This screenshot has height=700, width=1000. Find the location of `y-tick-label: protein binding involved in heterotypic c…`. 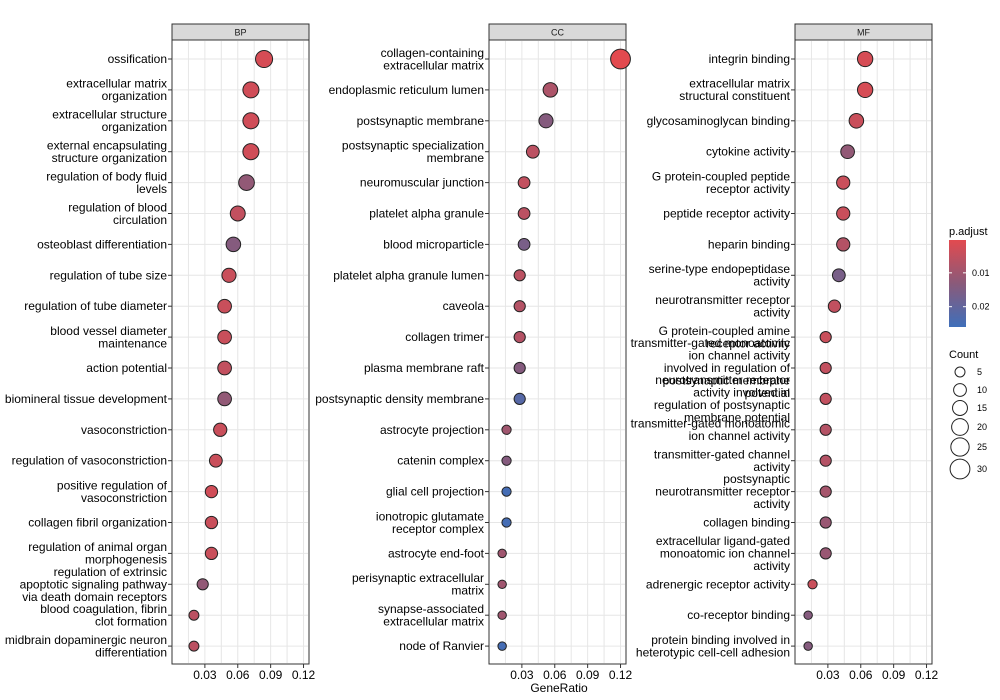

y-tick-label: protein binding involved in heterotypic c… is located at coordinates (713, 646).